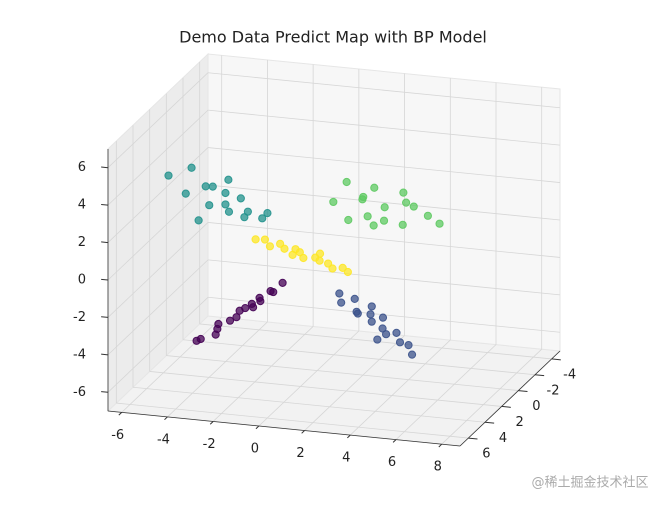  What do you see at coordinates (79, 392) in the screenshot?
I see `z-tick-label: -6` at bounding box center [79, 392].